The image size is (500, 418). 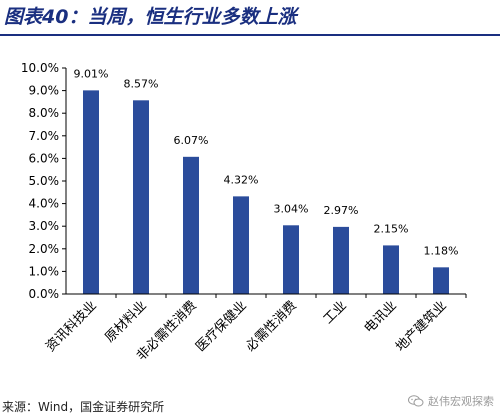 I want to click on y-tick-label: 8.0%, so click(x=44, y=113).